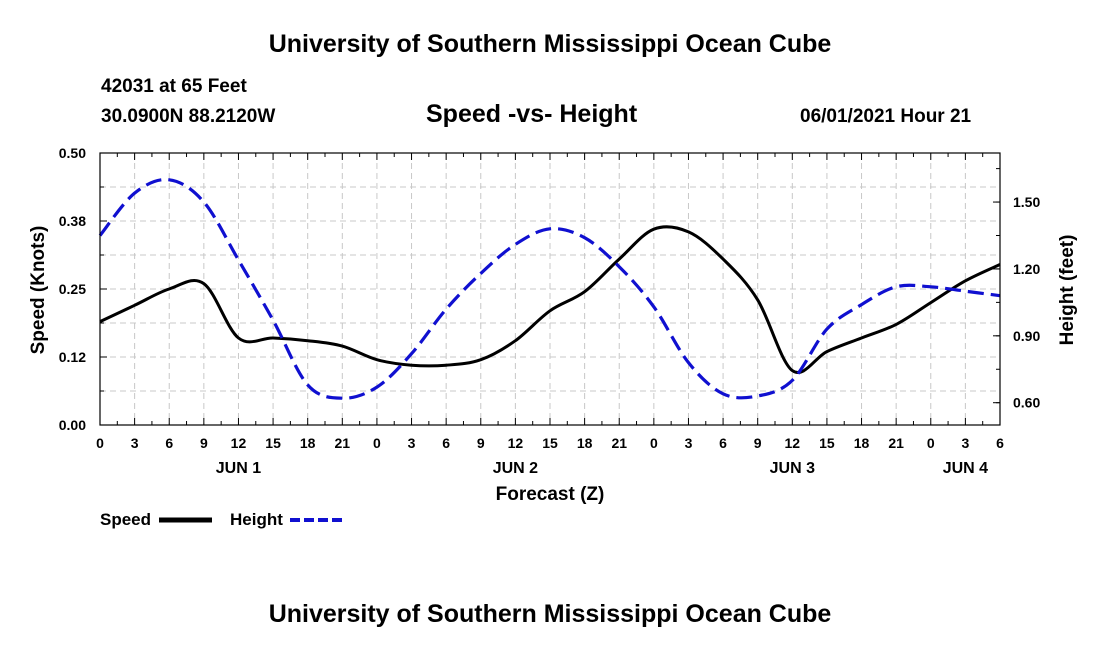  I want to click on legend: Speed Height, so click(221, 519).